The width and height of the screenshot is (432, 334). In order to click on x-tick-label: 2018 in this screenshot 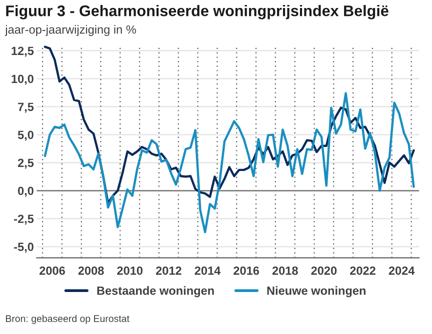, I will do `click(285, 270)`.